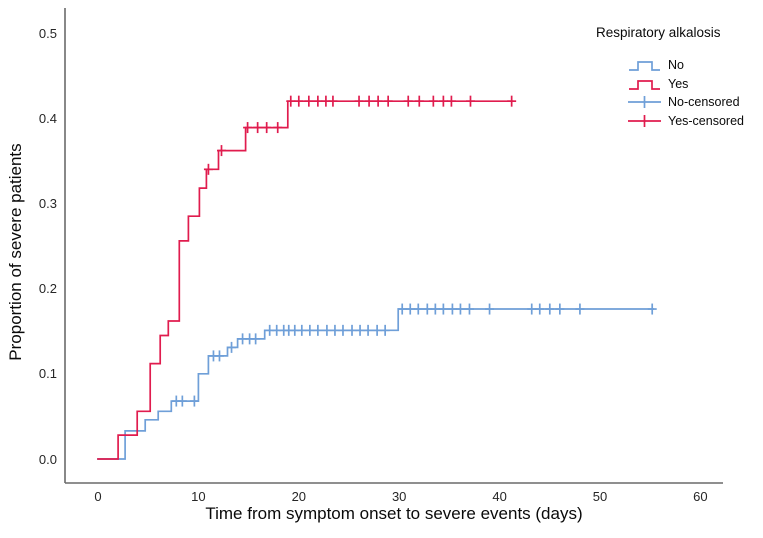  What do you see at coordinates (47, 374) in the screenshot?
I see `y-tick-label: 0.1` at bounding box center [47, 374].